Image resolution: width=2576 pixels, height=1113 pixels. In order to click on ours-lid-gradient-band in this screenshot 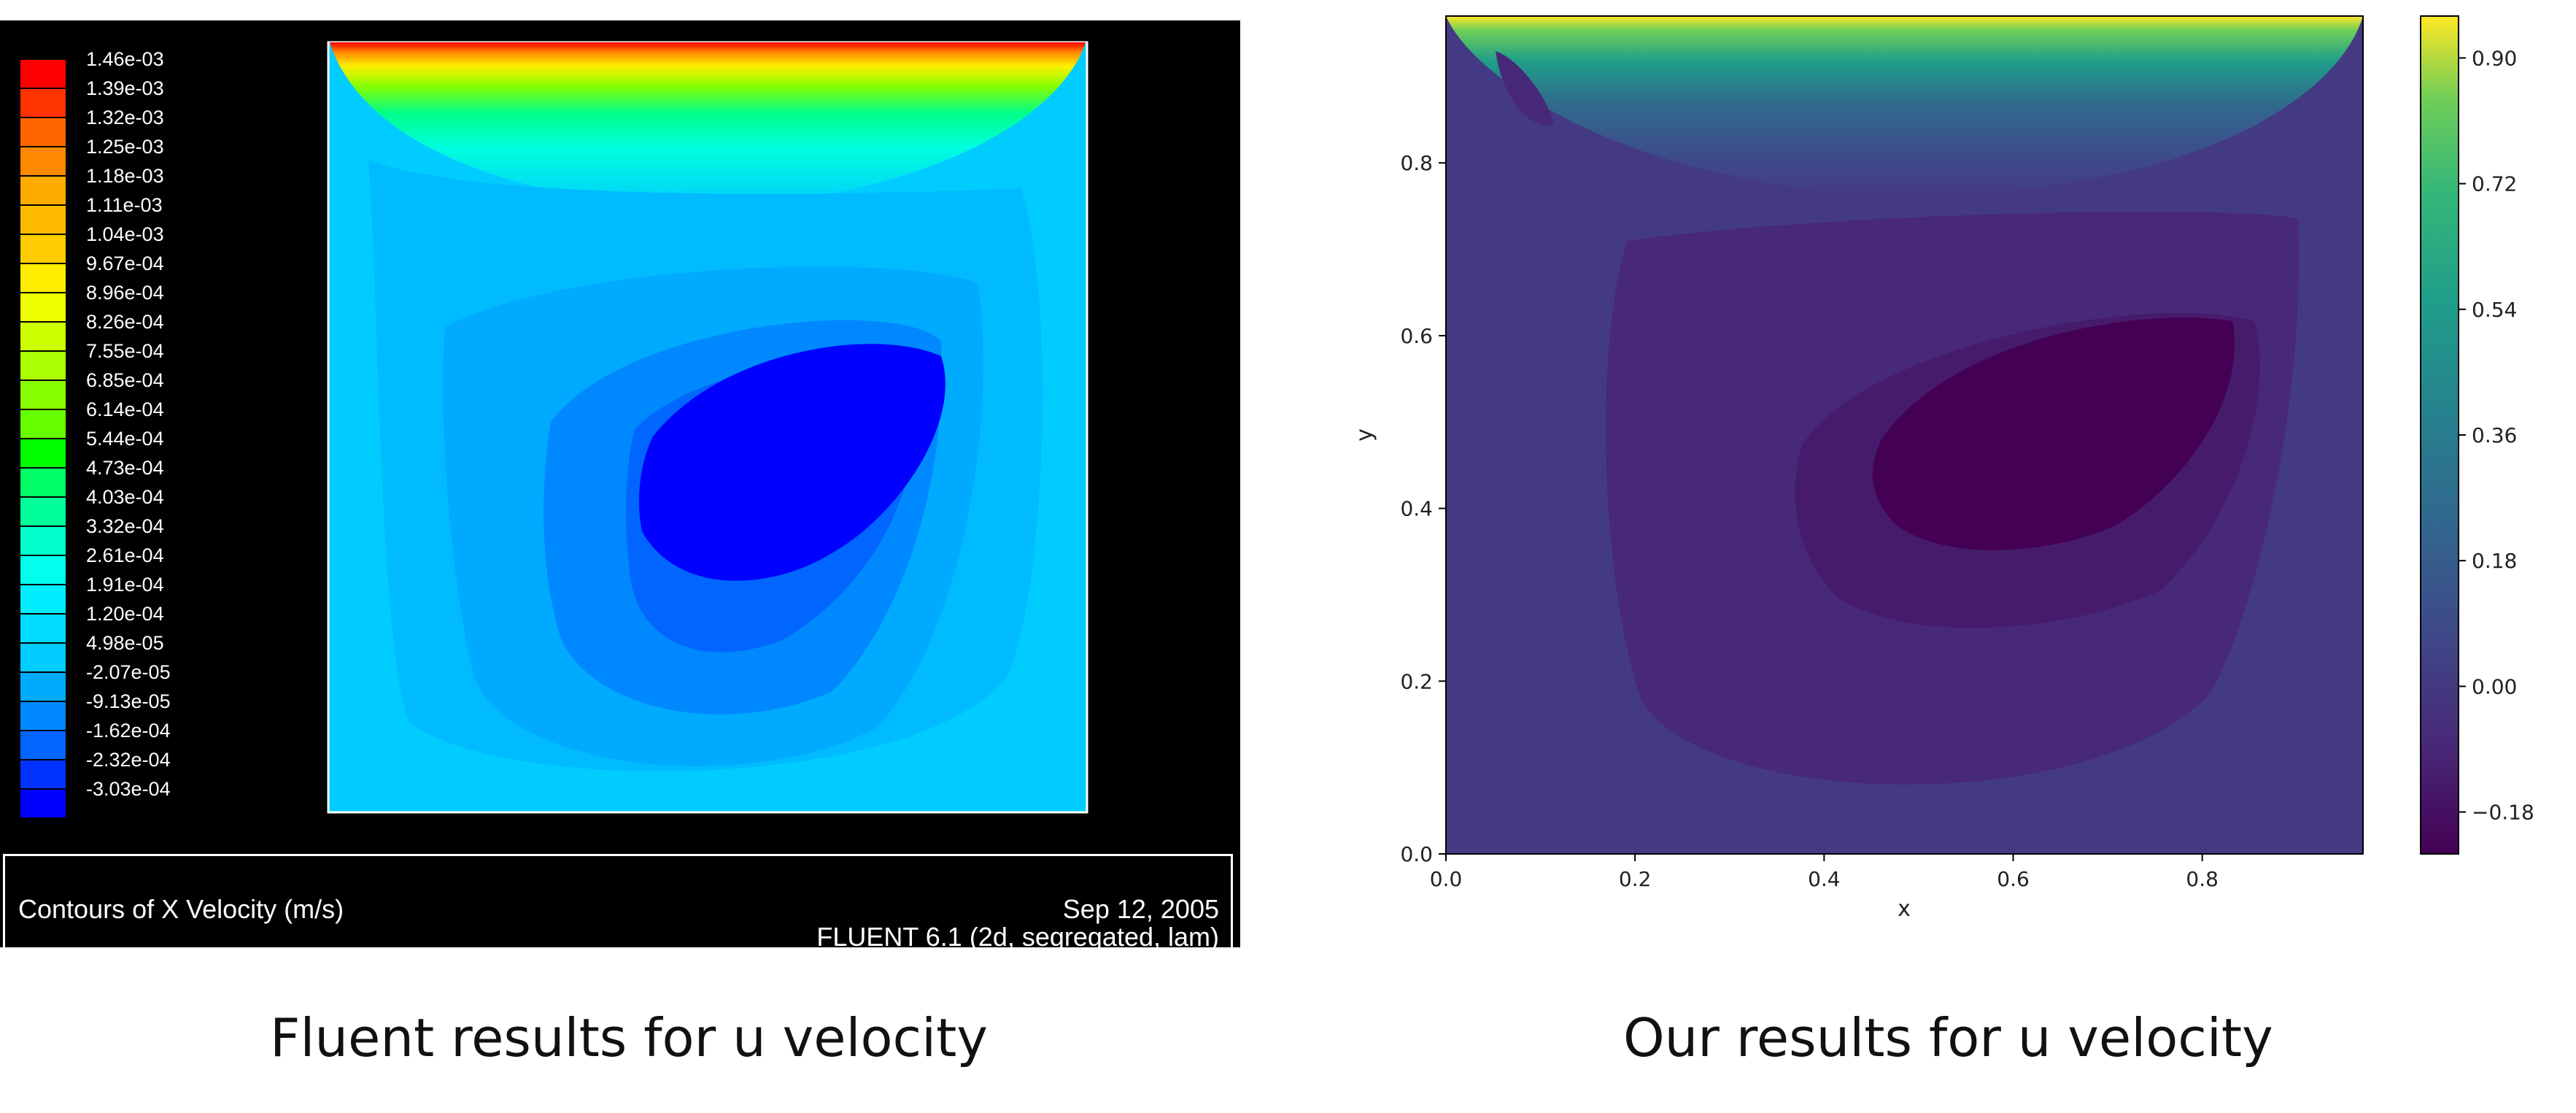, I will do `click(1904, 106)`.